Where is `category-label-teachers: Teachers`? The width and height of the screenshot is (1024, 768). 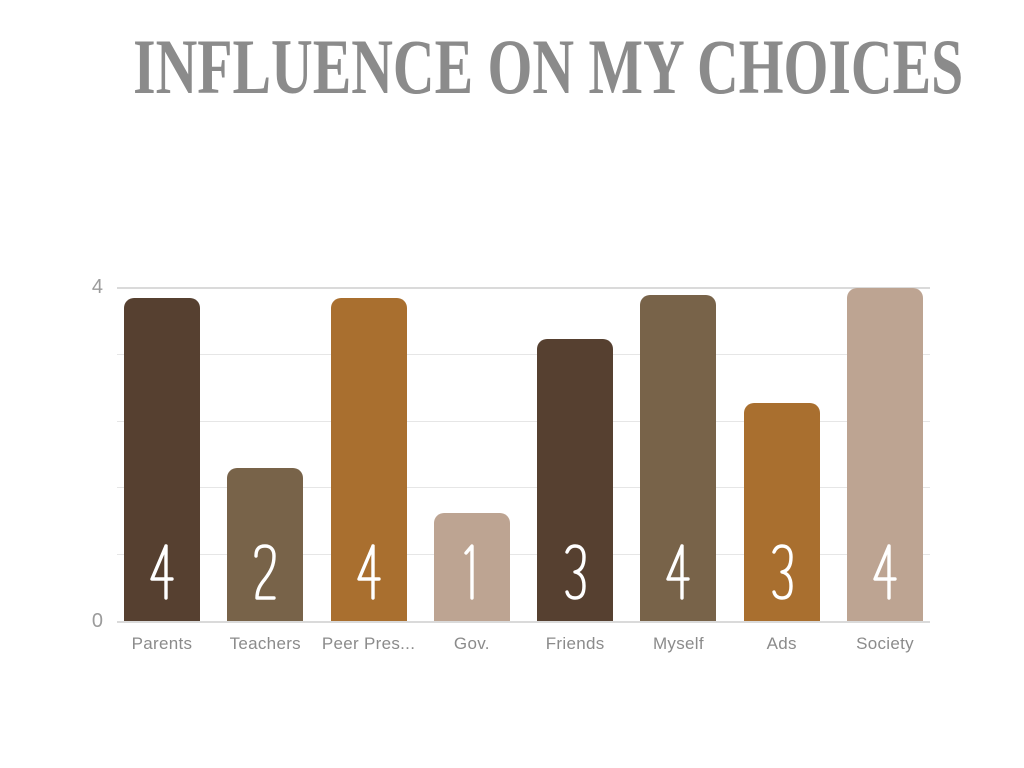 category-label-teachers: Teachers is located at coordinates (265, 643).